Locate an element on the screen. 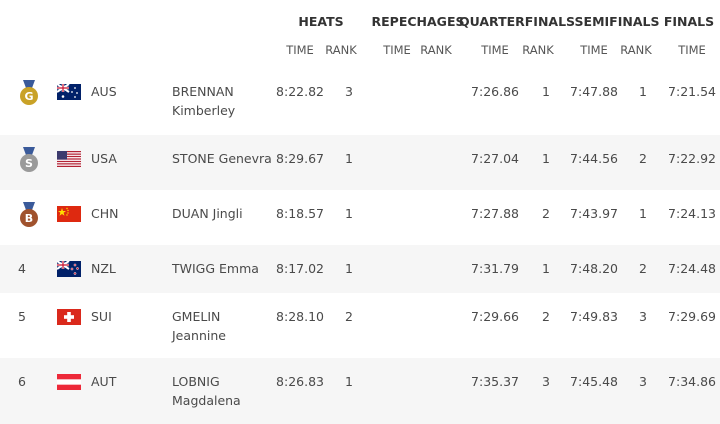 The height and width of the screenshot is (424, 720). heats-time: 8:28.10 is located at coordinates (300, 316).